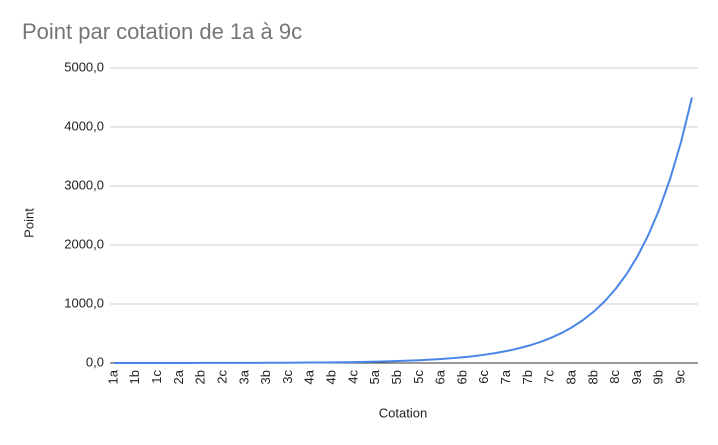 The image size is (718, 445). Describe the element at coordinates (178, 376) in the screenshot. I see `x-tick-label: 2a` at that location.